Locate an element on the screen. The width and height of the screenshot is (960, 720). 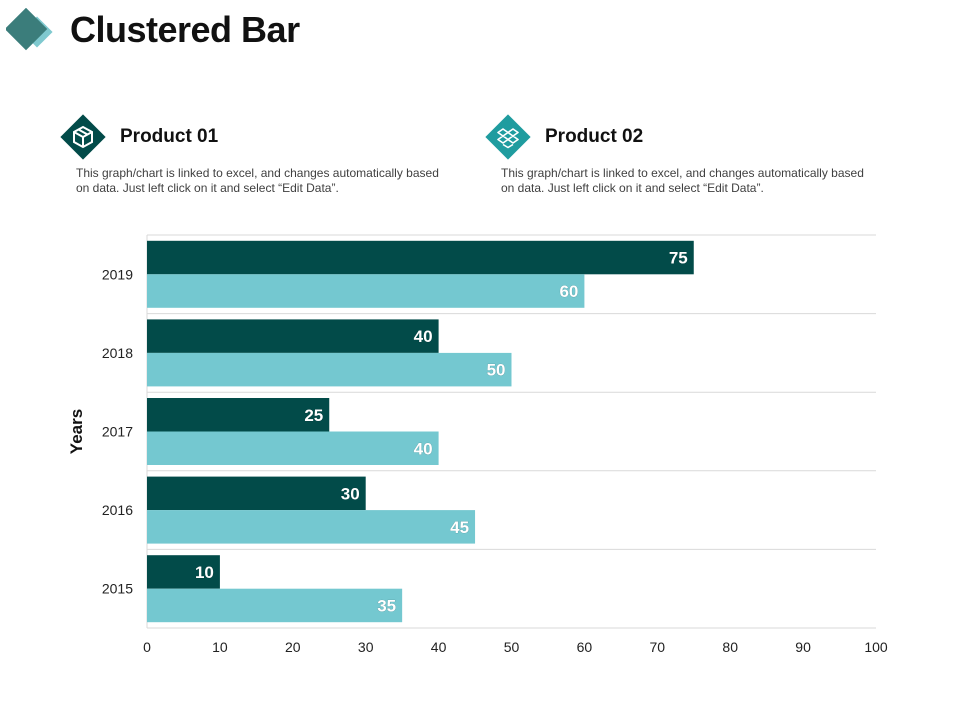
x-tick-label: 80 is located at coordinates (730, 647).